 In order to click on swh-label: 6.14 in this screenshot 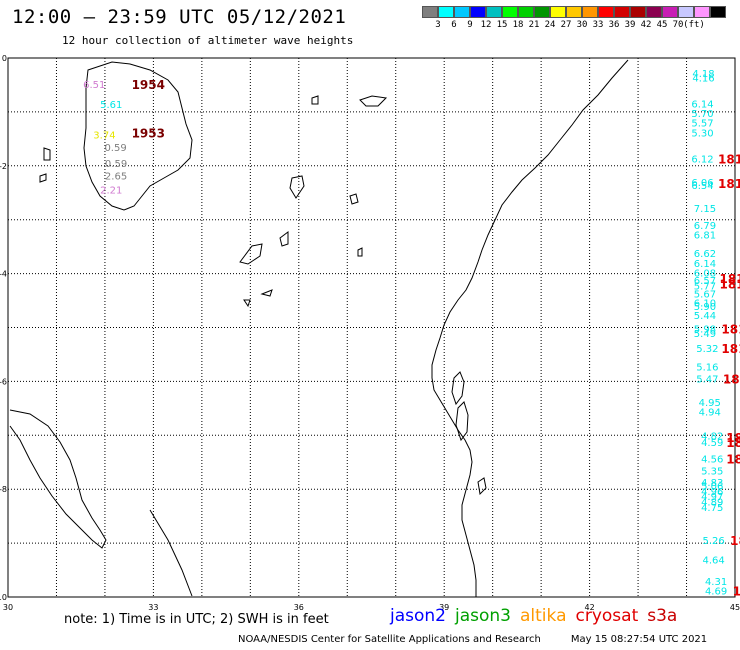, I will do `click(705, 264)`.